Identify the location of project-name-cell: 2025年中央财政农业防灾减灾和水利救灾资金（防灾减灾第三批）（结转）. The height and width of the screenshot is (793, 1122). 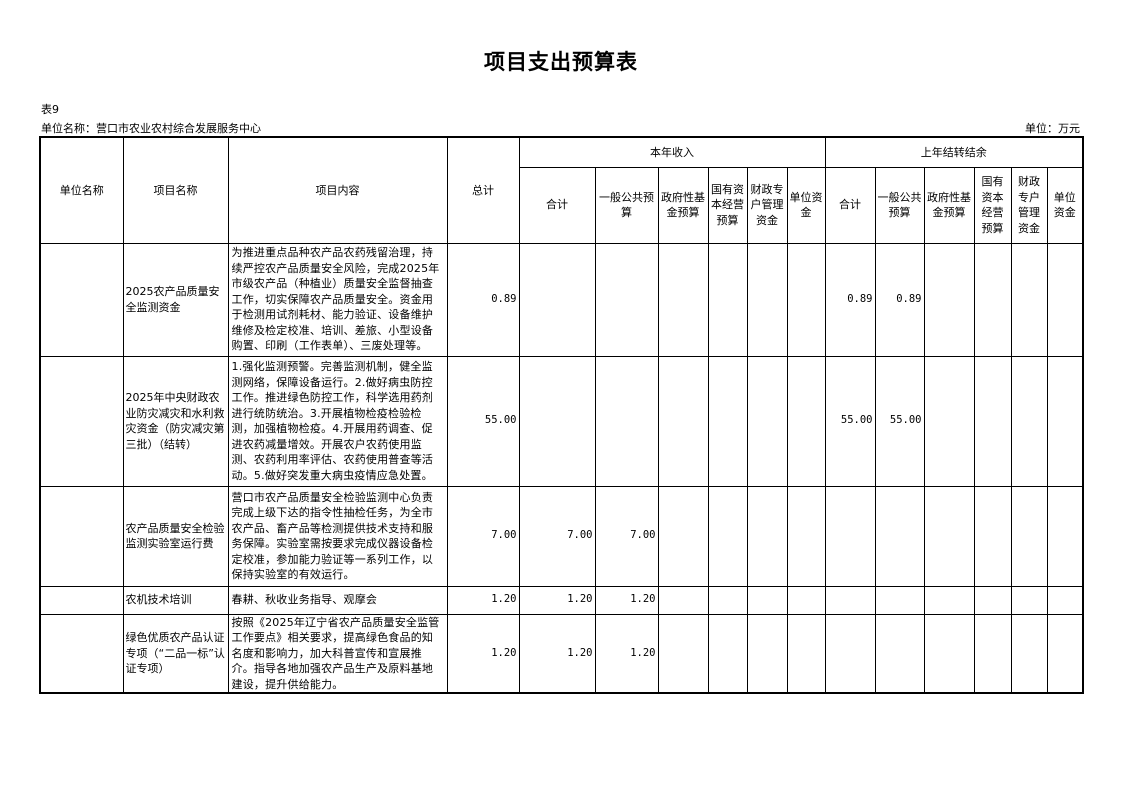
(175, 421).